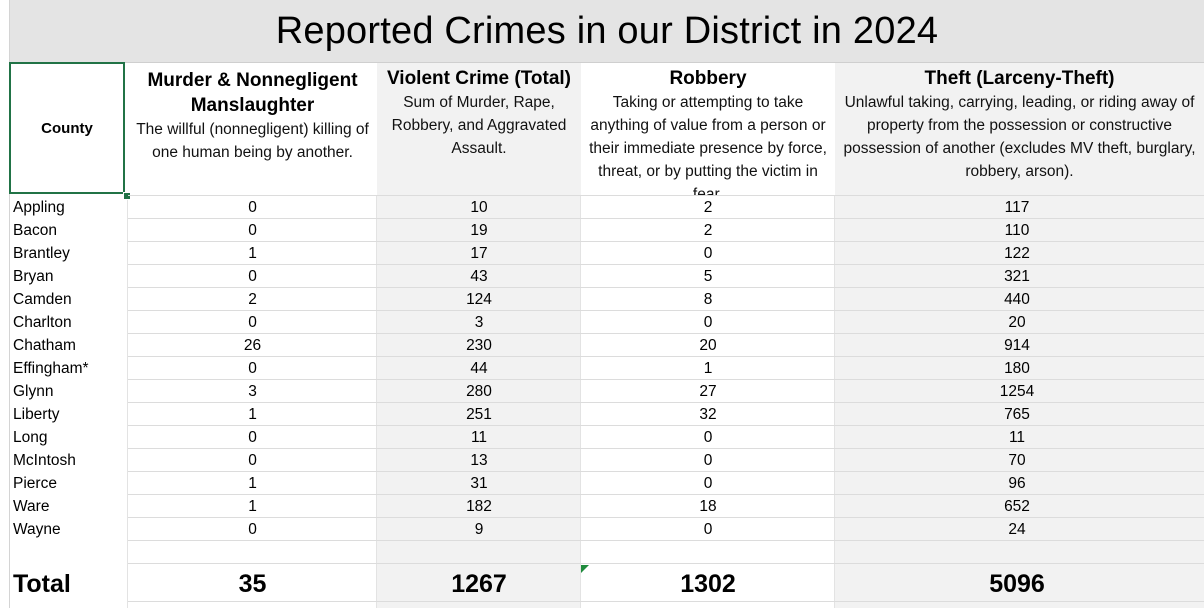  Describe the element at coordinates (42, 584) in the screenshot. I see `total-label-cell: Total` at that location.